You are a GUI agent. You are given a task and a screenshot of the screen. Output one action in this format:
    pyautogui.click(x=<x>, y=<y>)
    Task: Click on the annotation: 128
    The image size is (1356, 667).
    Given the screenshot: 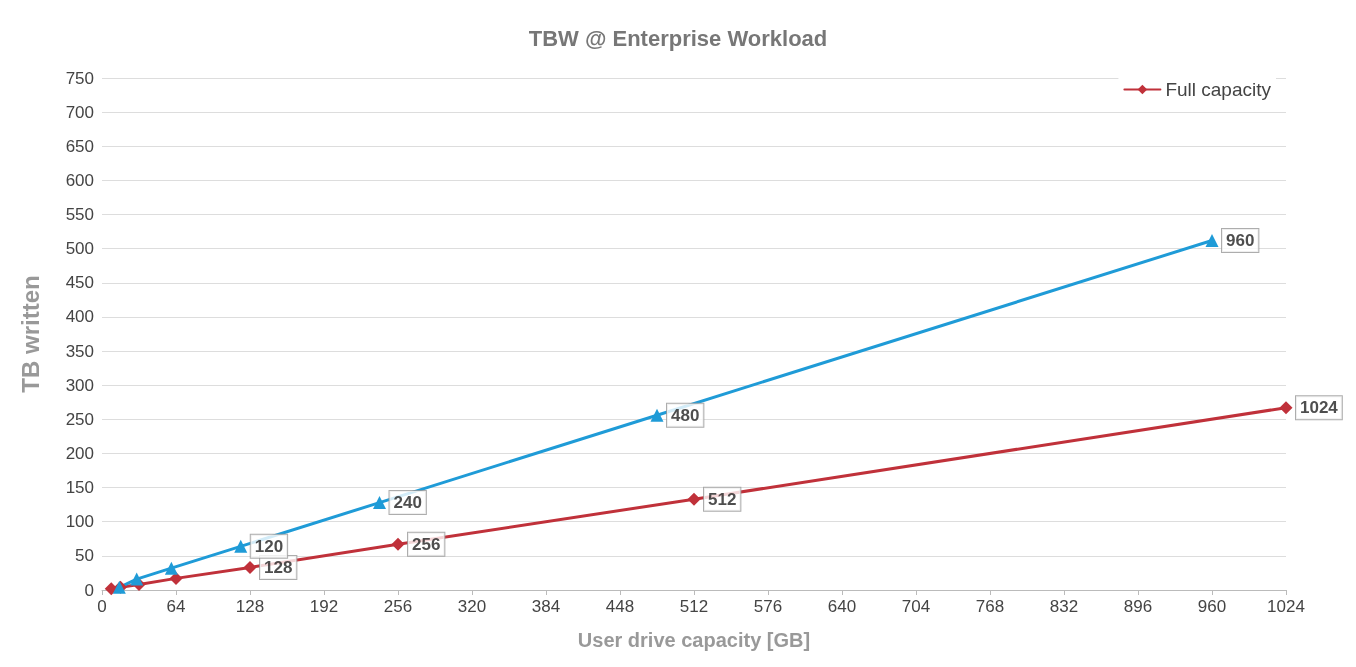 What is the action you would take?
    pyautogui.click(x=278, y=567)
    